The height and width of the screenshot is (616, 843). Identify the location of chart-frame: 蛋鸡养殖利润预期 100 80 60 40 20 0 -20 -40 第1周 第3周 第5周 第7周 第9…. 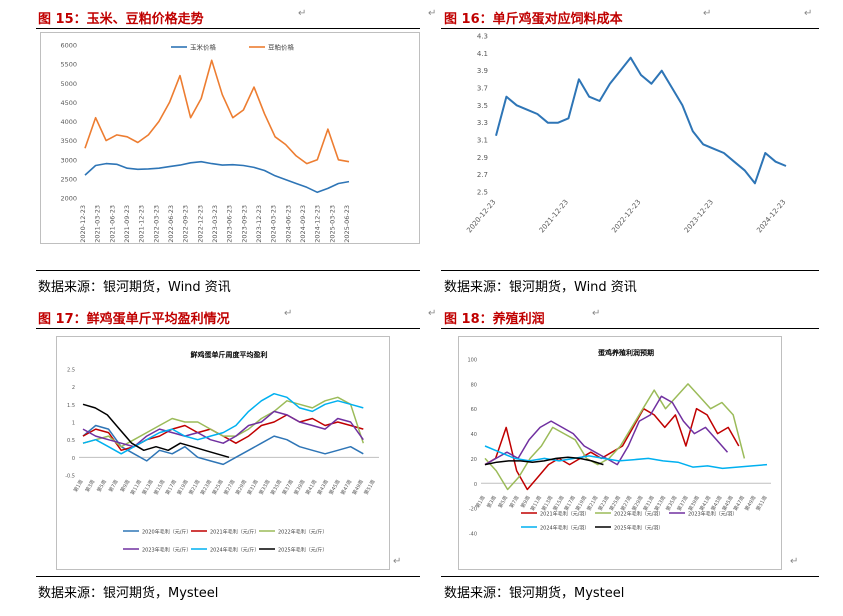
(620, 453).